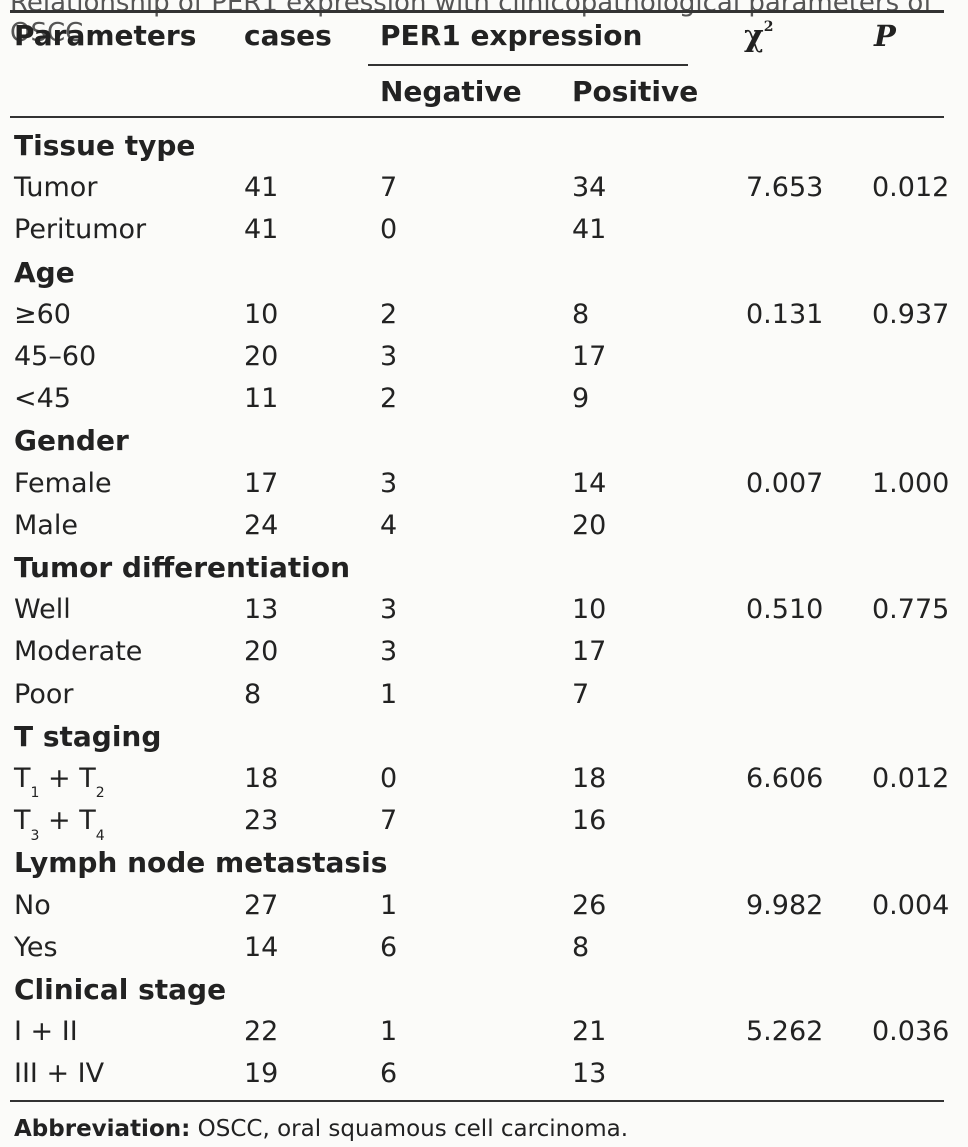  I want to click on top-rule, so click(477, 11).